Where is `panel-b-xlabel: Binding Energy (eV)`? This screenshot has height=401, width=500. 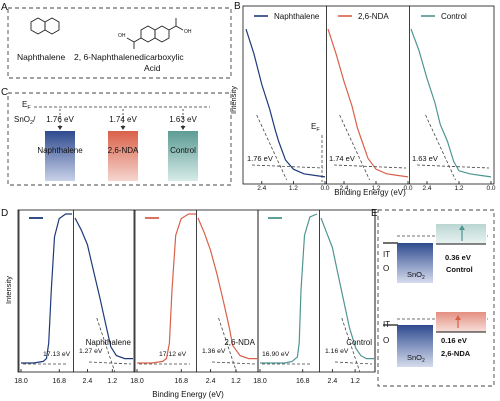 panel-b-xlabel: Binding Energy (eV) is located at coordinates (370, 192).